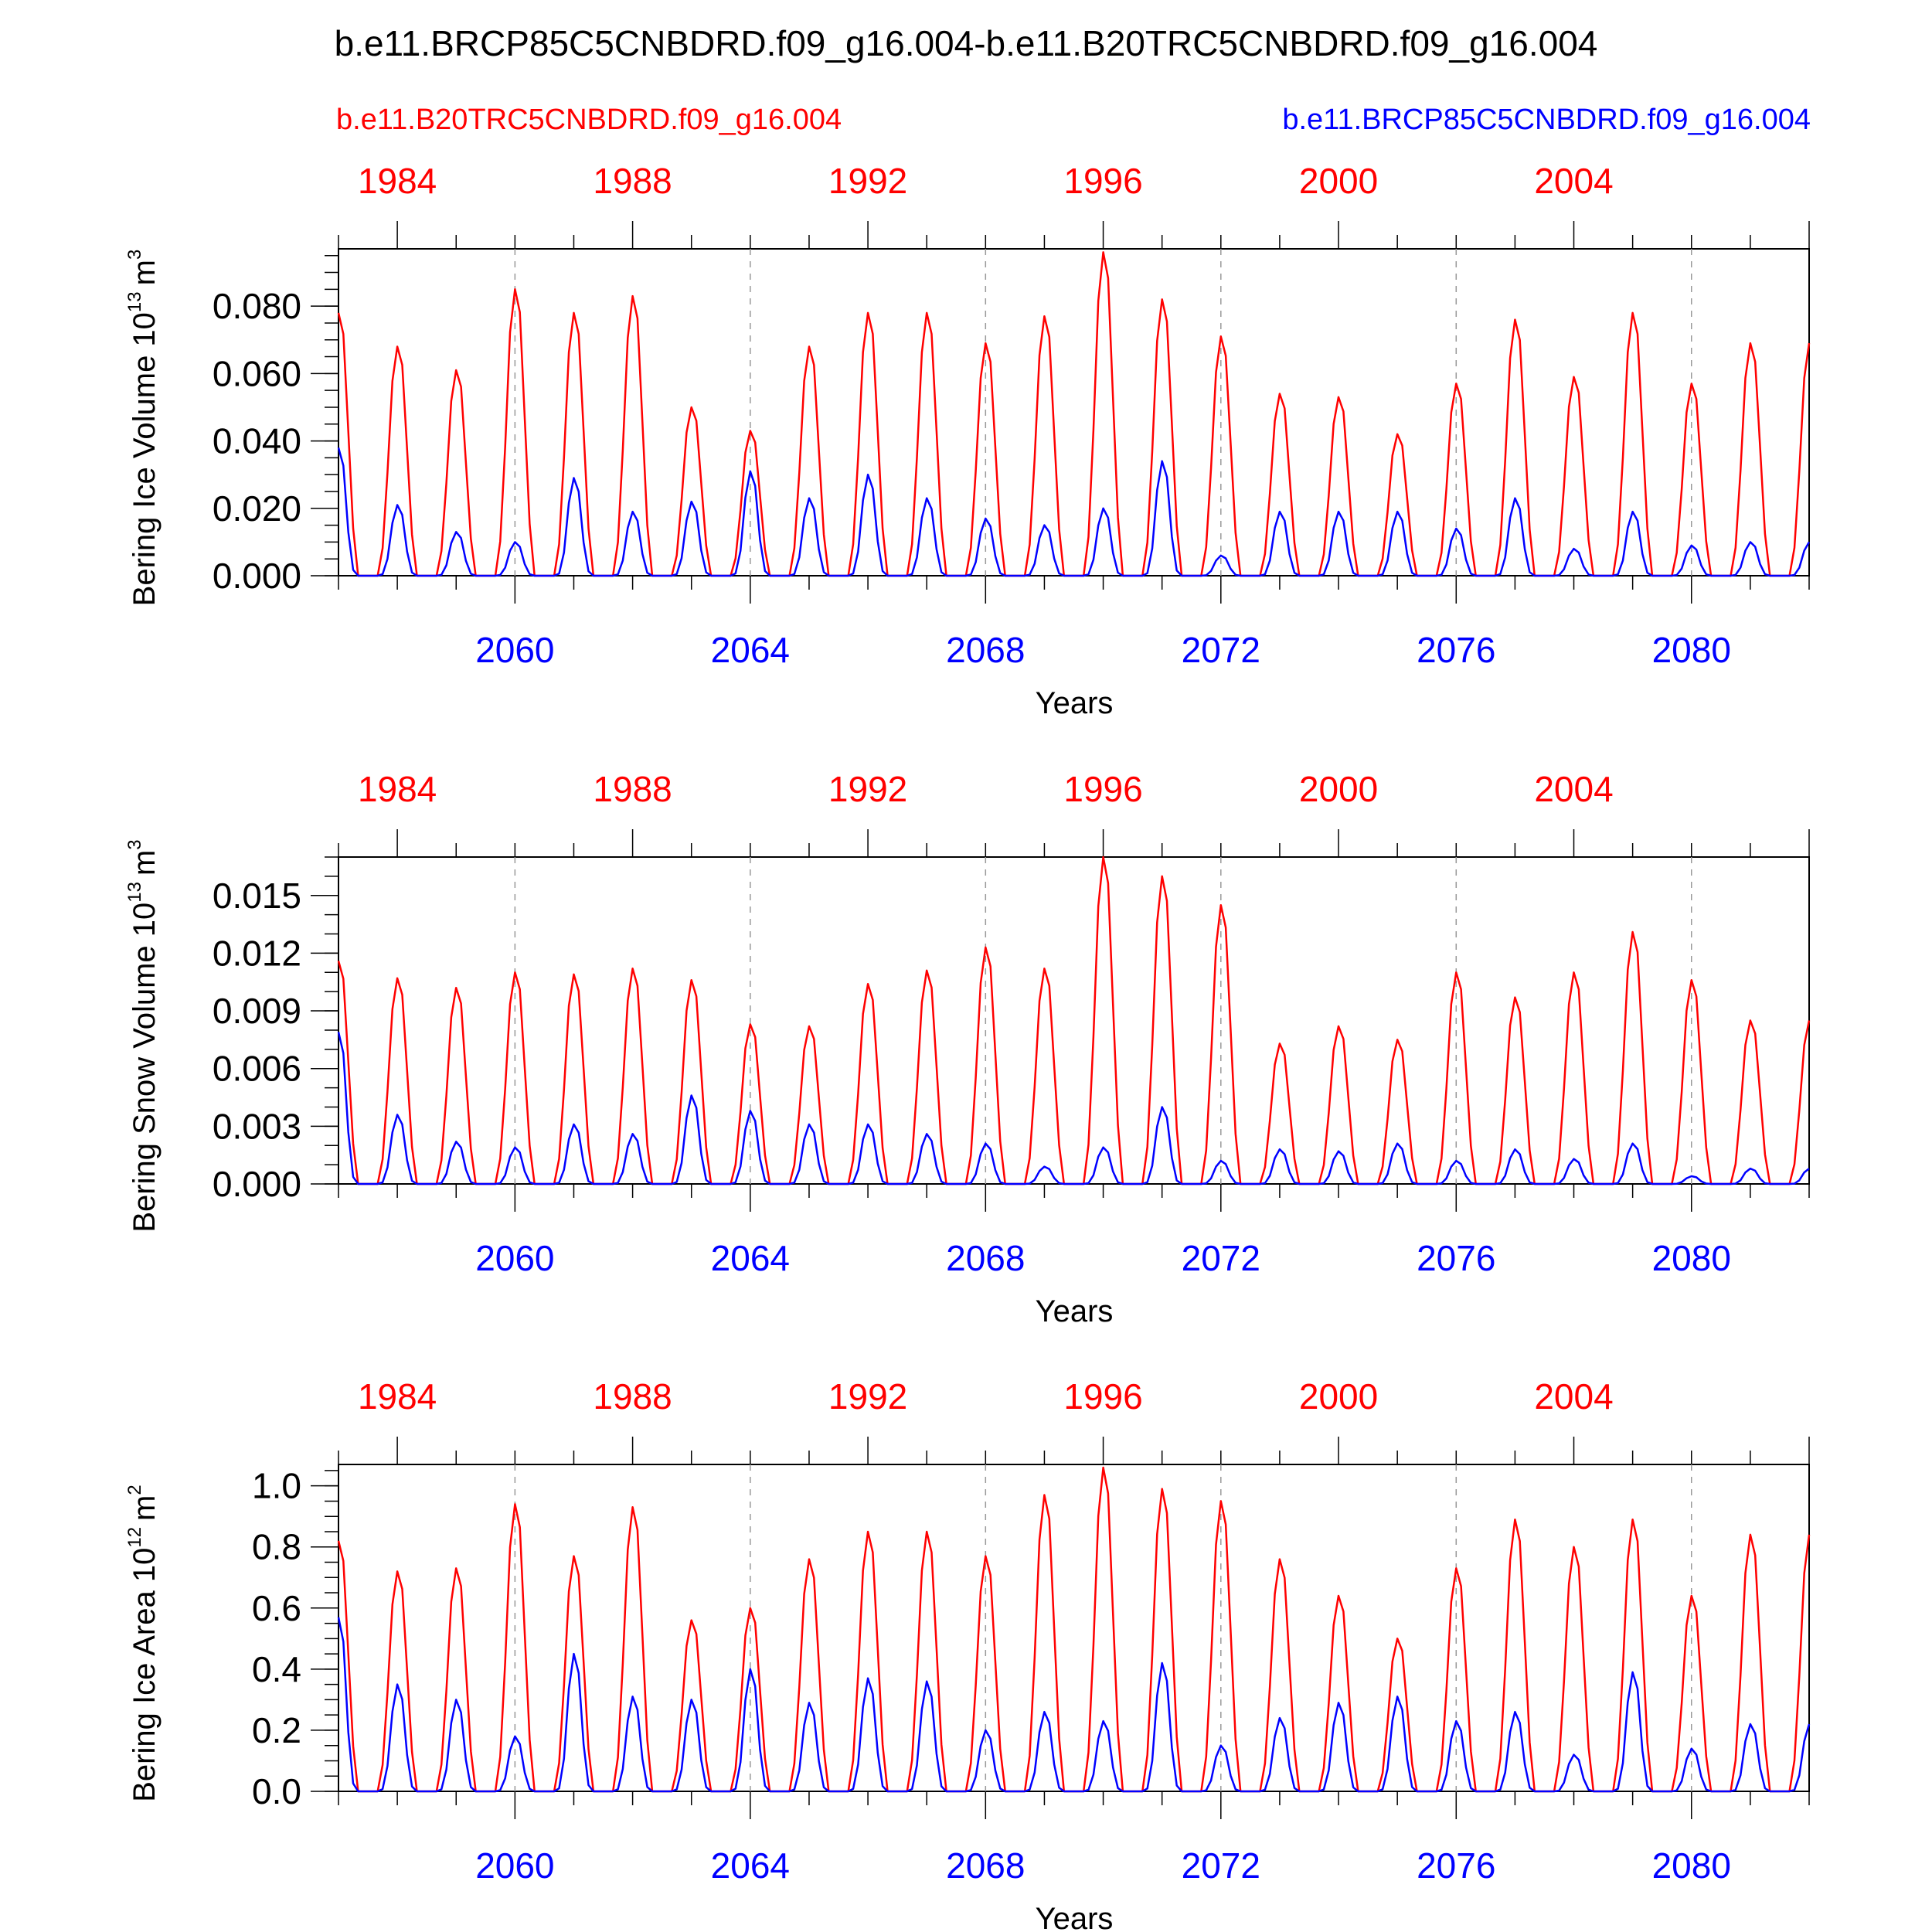 The height and width of the screenshot is (1932, 1932). Describe the element at coordinates (257, 373) in the screenshot. I see `y-tick-label: 0.060` at that location.